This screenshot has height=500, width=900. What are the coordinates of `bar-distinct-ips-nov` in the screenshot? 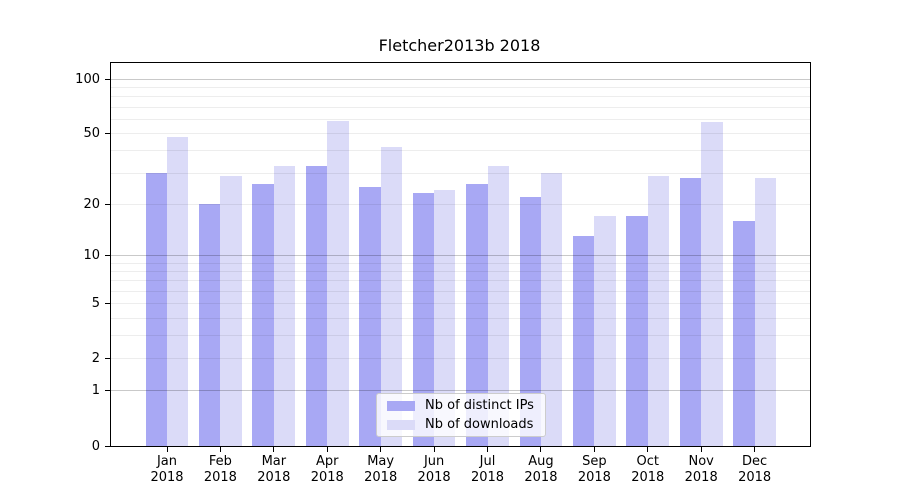 It's located at (690, 312).